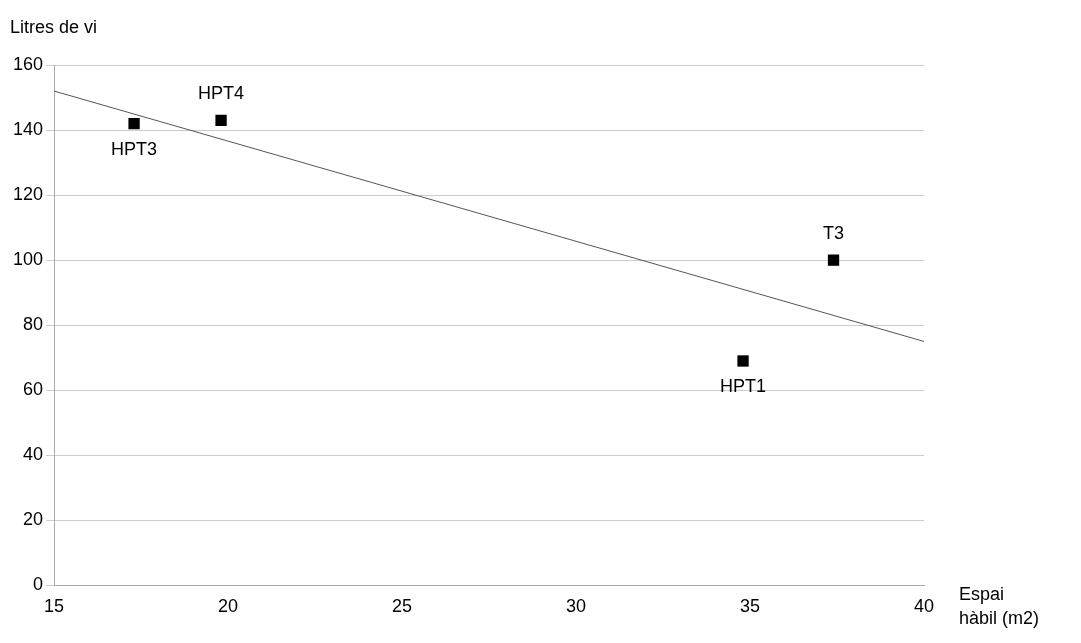 The width and height of the screenshot is (1081, 643). Describe the element at coordinates (228, 606) in the screenshot. I see `x-tick-label: 20` at that location.